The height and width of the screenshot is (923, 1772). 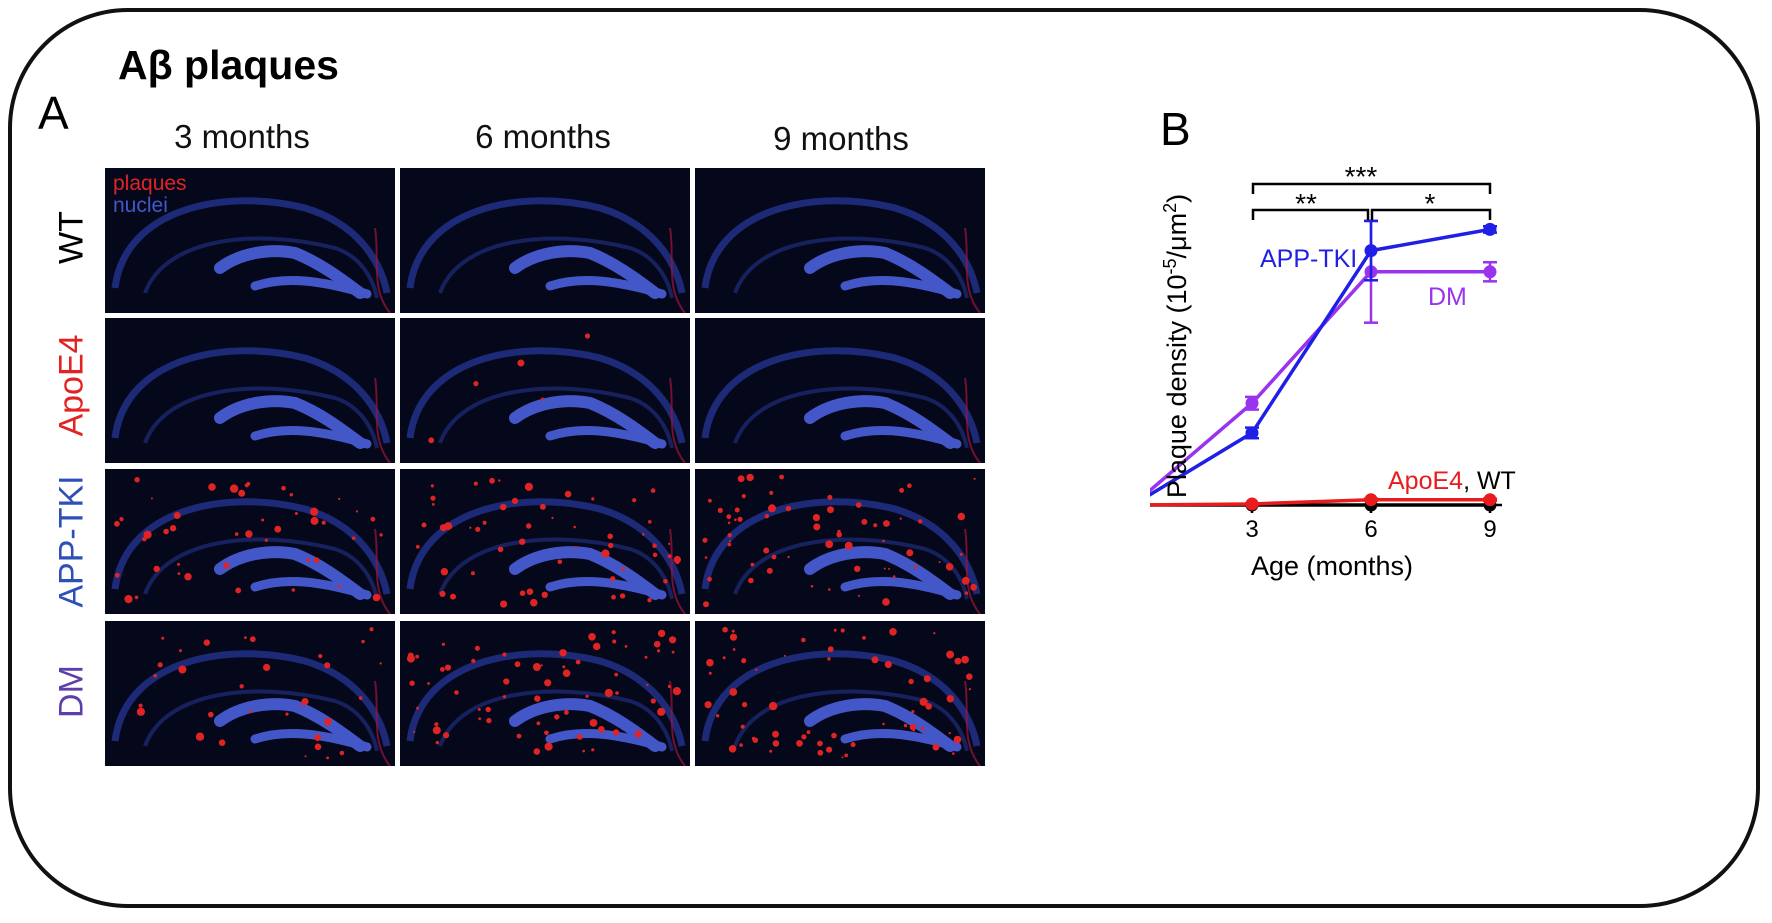 I want to click on series-apoe4, so click(x=1323, y=502).